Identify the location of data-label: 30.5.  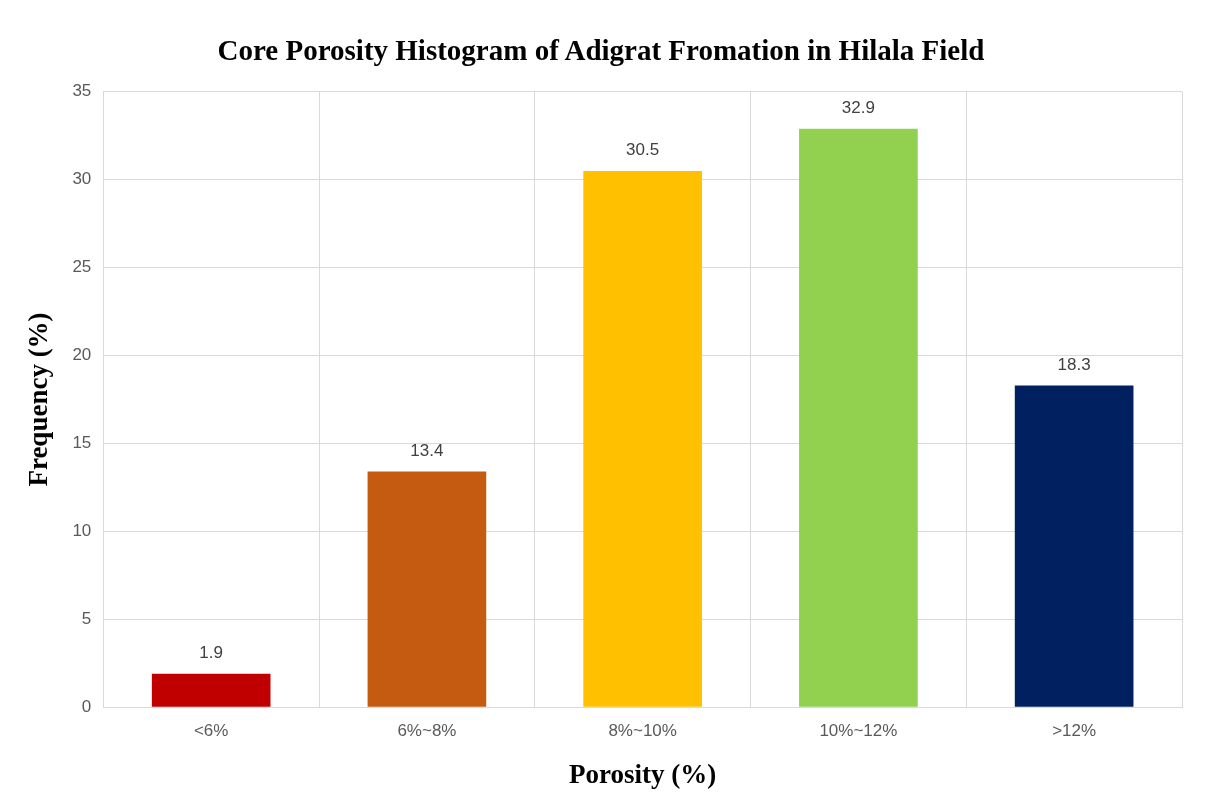
(643, 150).